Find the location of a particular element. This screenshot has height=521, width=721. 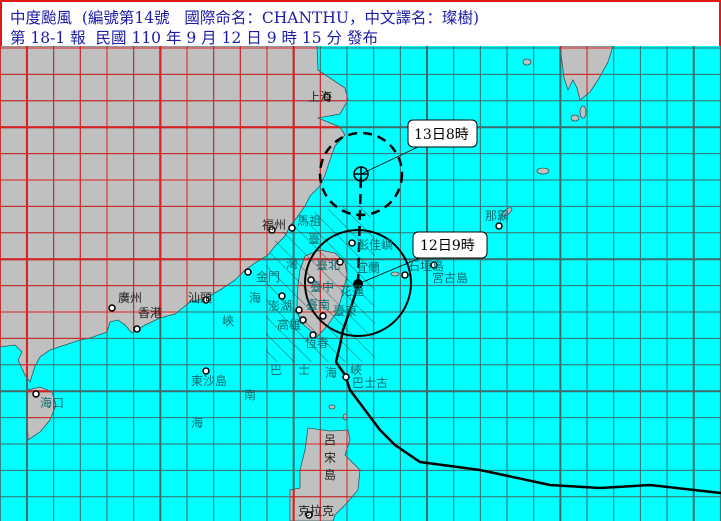

forecast-time-label: 13日8時 is located at coordinates (441, 135).